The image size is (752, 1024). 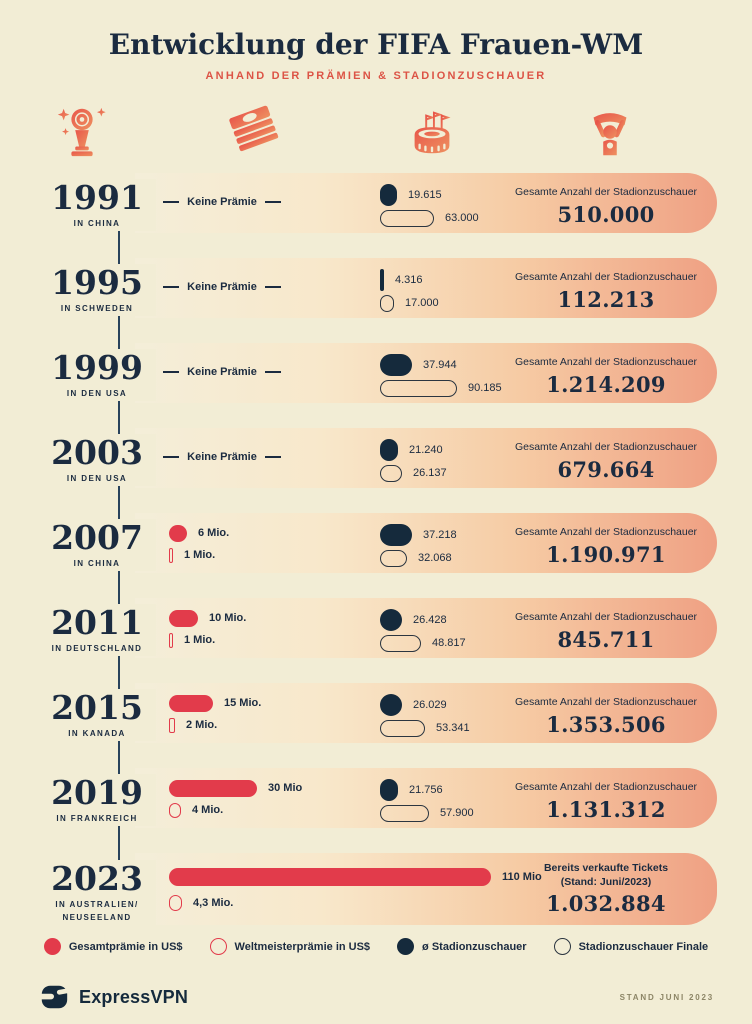 I want to click on avg-attendance-label: 19.615, so click(x=425, y=195).